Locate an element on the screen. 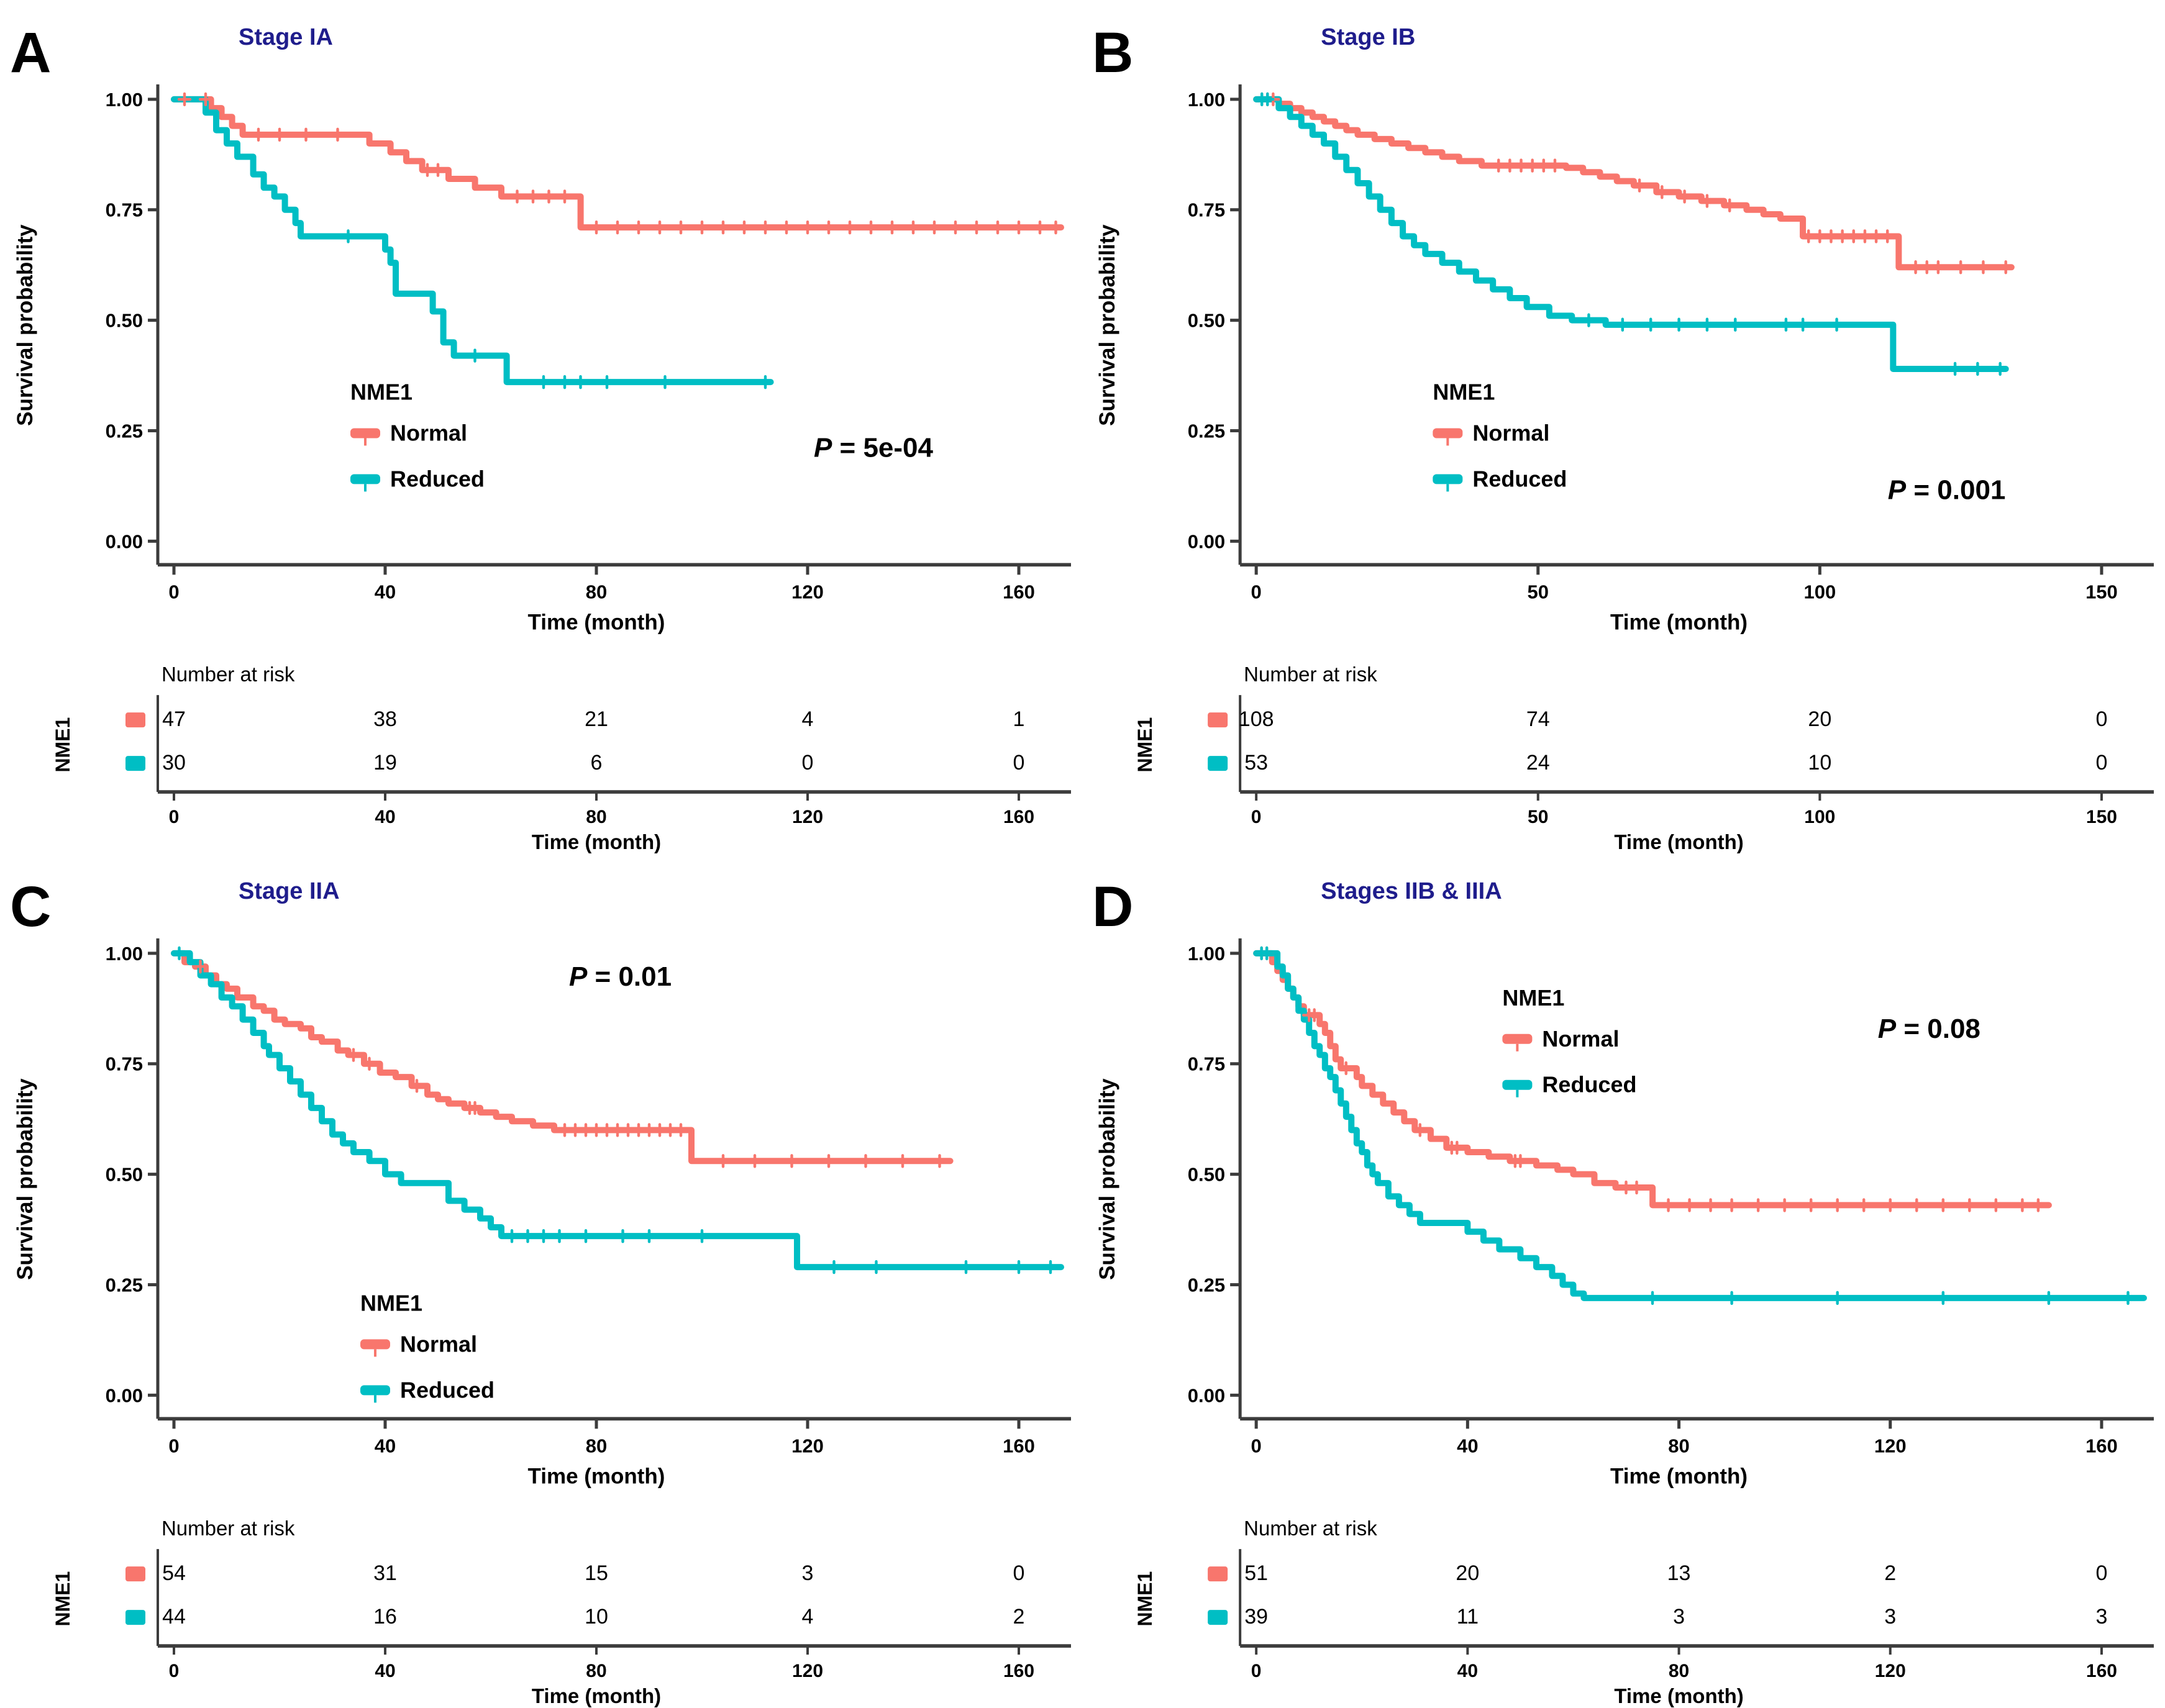 The image size is (2165, 1708). x-tick-label: 0 is located at coordinates (173, 591).